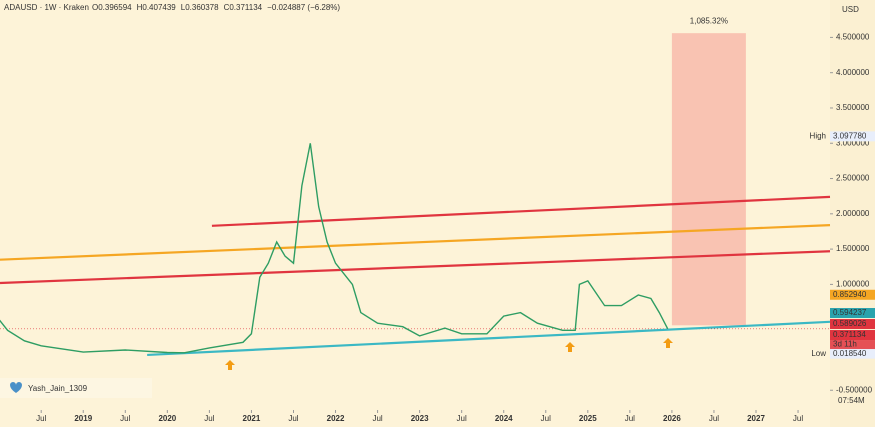  Describe the element at coordinates (588, 418) in the screenshot. I see `x-tick-label: 2025` at that location.